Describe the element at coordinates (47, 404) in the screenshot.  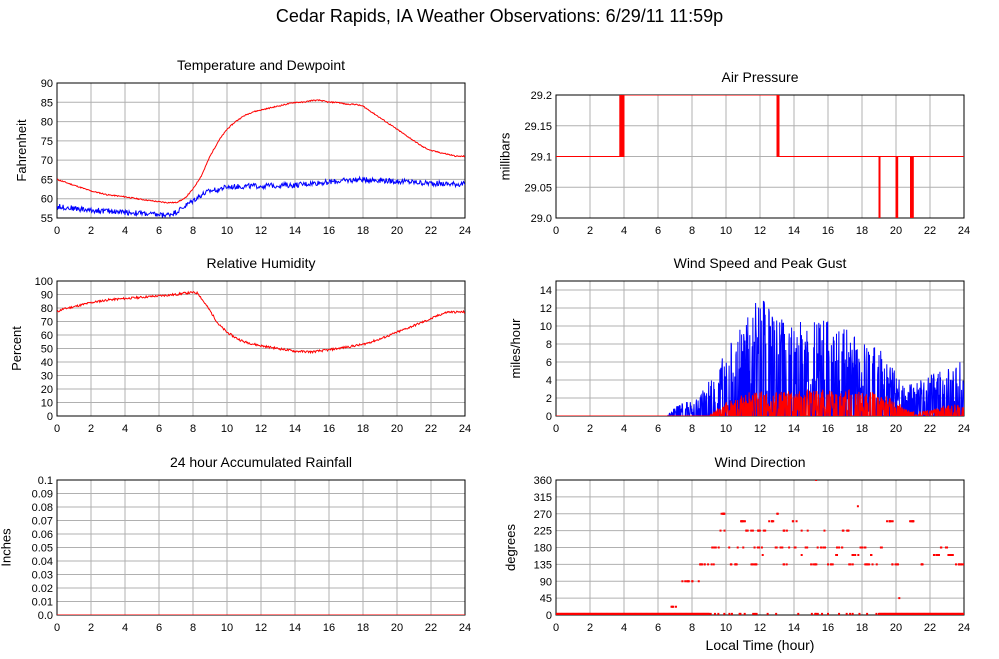
I see `y-tick-label: 10` at that location.